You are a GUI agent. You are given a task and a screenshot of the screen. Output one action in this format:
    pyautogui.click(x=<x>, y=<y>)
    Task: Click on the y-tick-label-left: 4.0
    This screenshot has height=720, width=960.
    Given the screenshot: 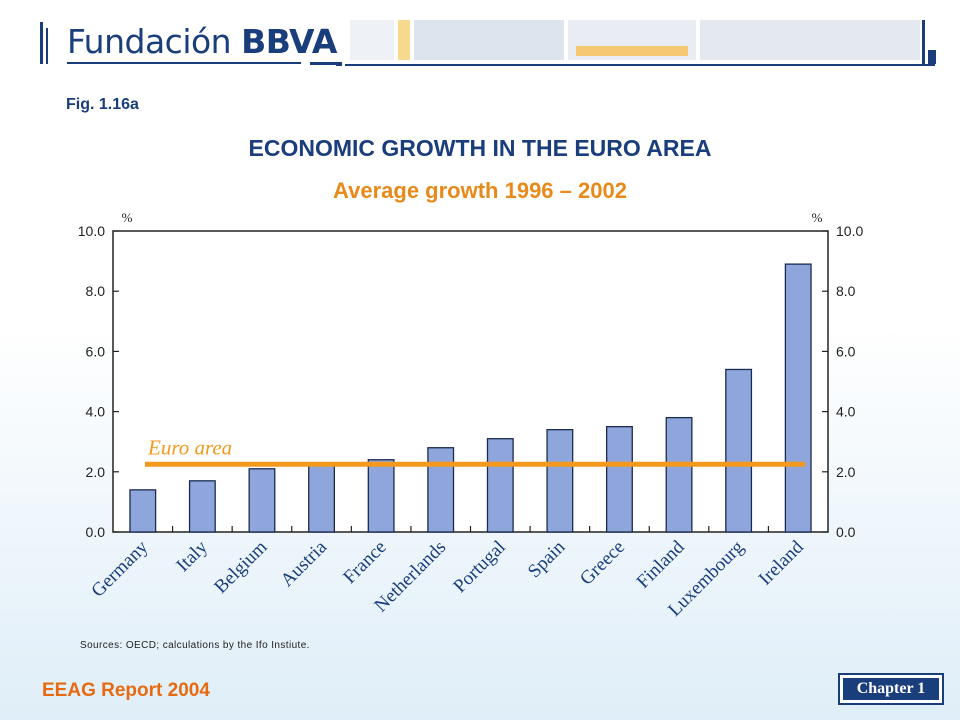 What is the action you would take?
    pyautogui.click(x=96, y=412)
    